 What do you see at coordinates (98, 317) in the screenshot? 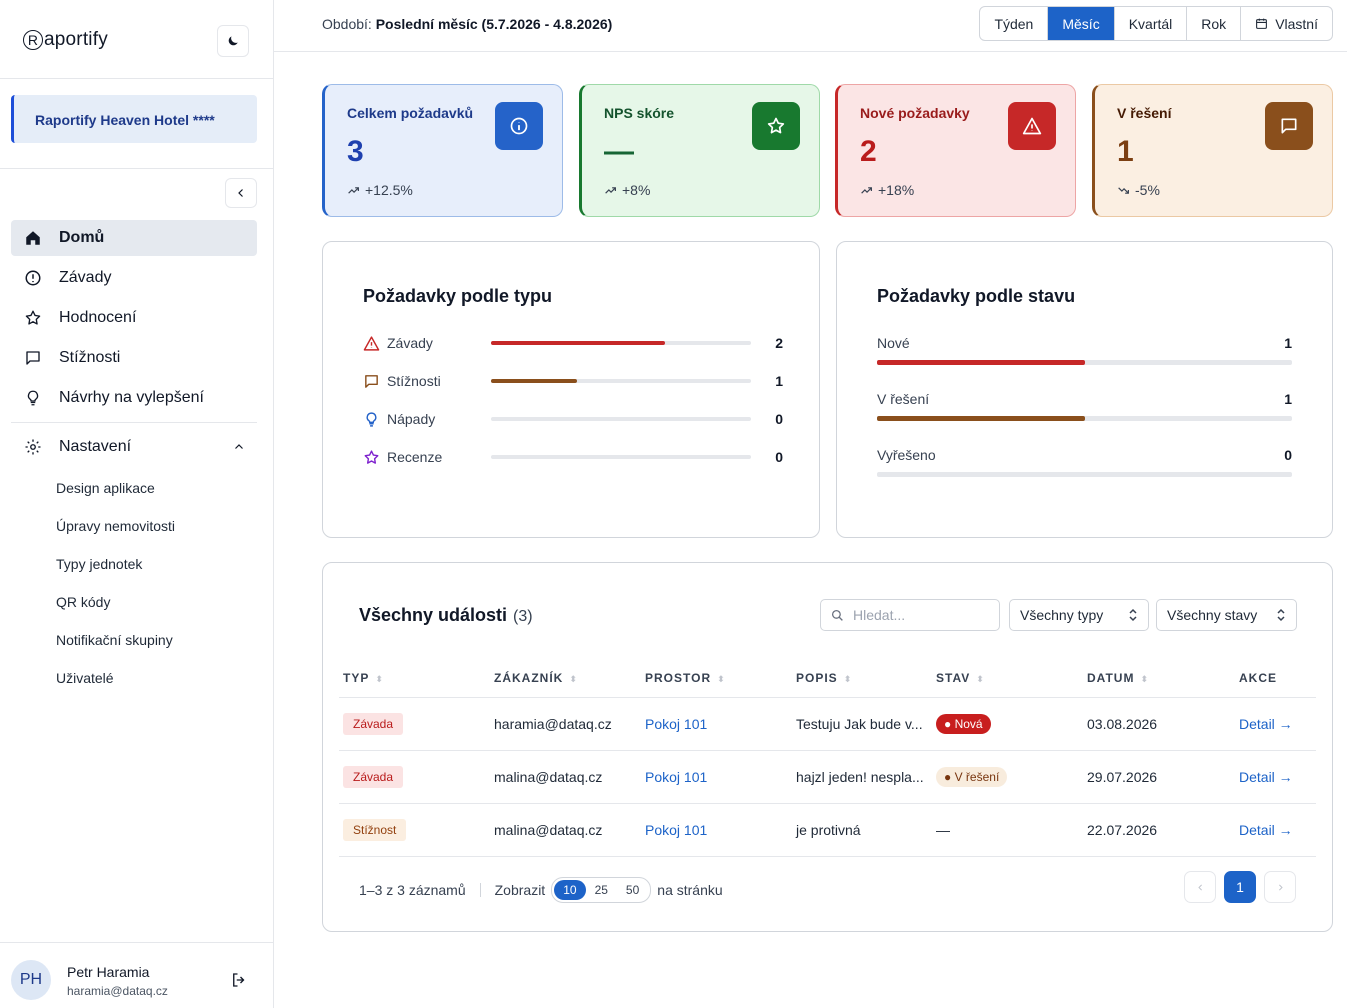
I see `nav-label: Hodnocení` at bounding box center [98, 317].